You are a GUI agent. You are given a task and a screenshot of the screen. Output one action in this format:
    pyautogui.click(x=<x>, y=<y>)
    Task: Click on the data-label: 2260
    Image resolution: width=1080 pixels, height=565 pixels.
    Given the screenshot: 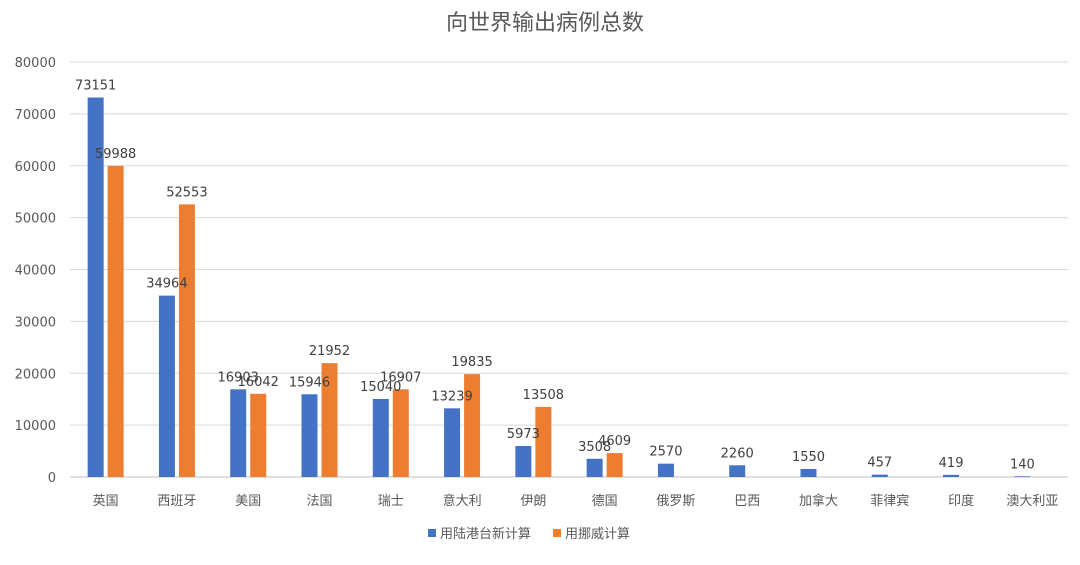 What is the action you would take?
    pyautogui.click(x=737, y=453)
    